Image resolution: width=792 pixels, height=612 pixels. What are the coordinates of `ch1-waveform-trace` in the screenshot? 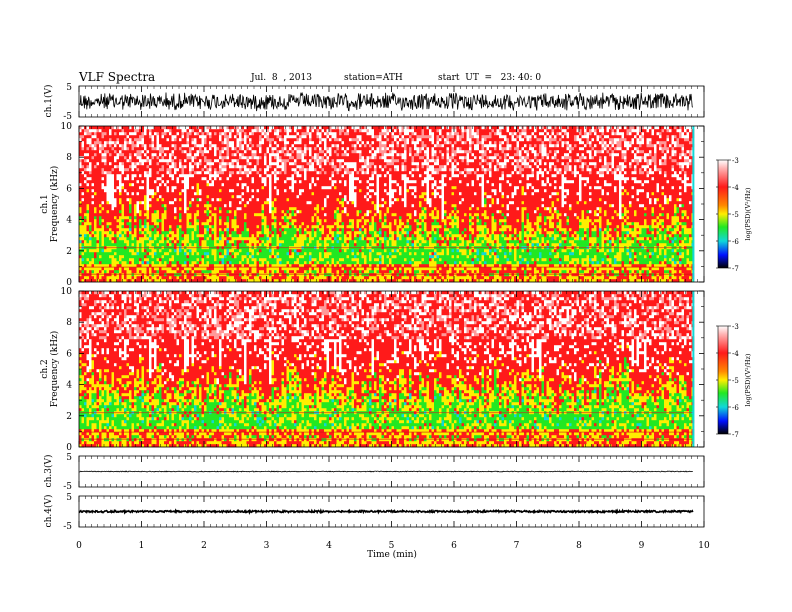 It's located at (386, 102).